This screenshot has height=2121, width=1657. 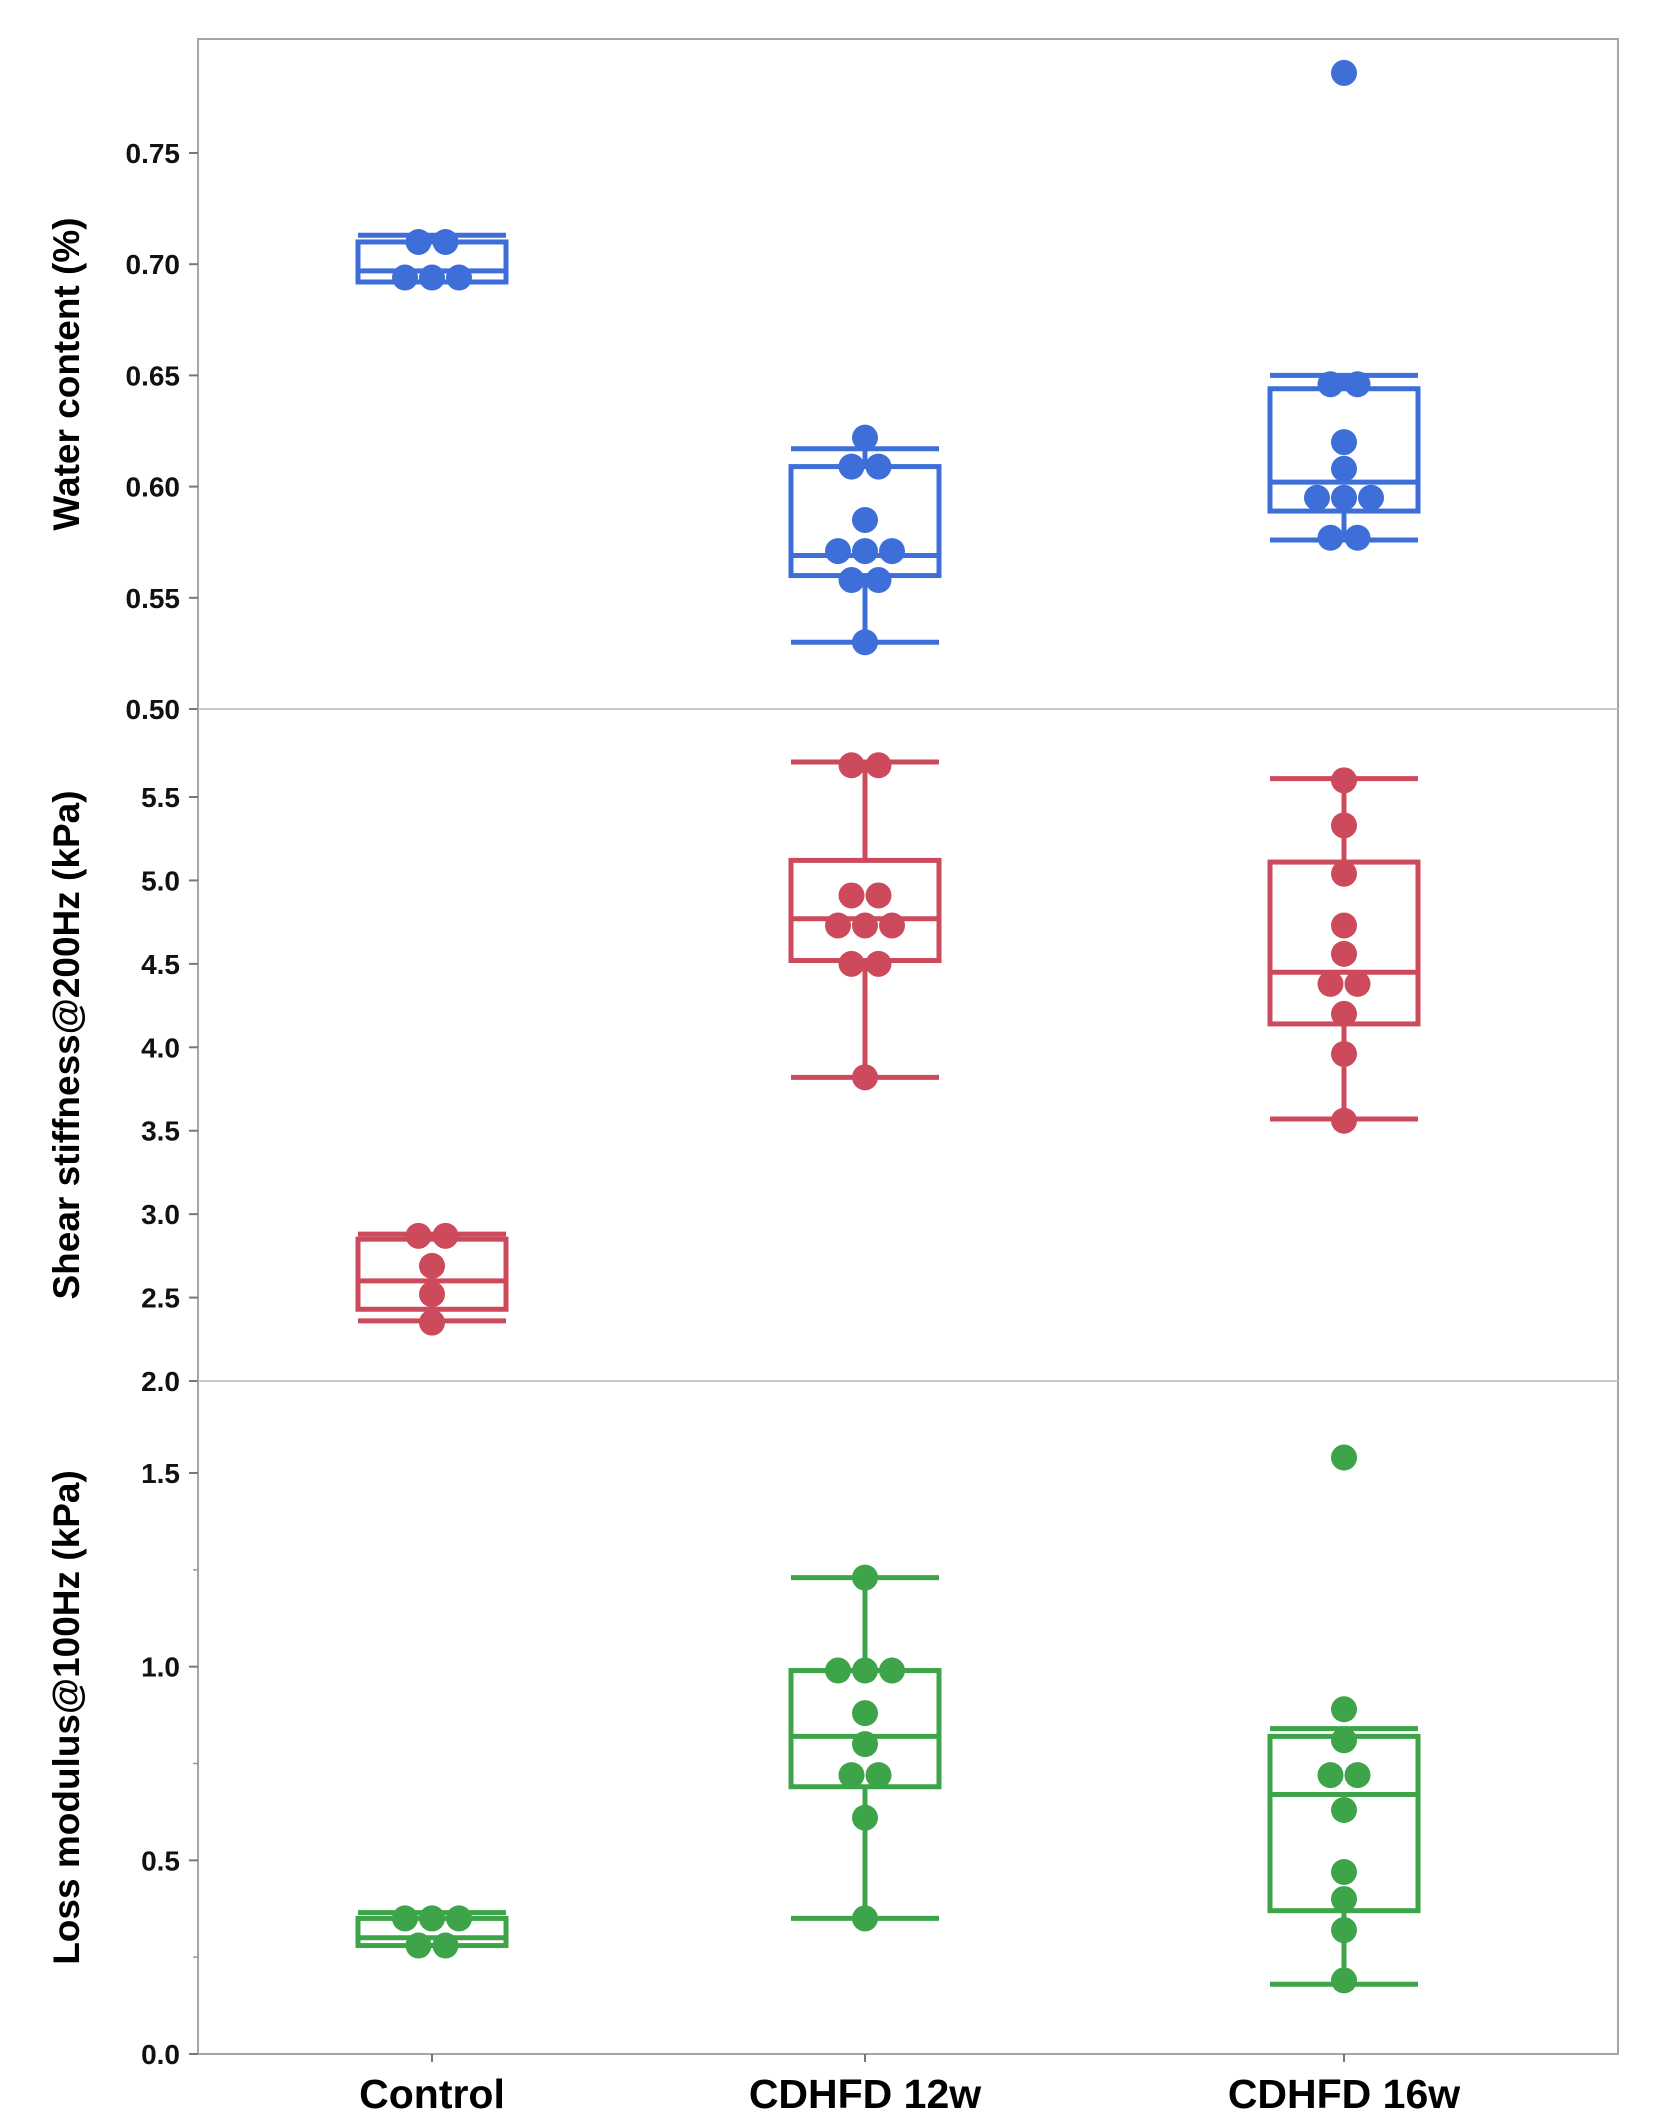 What do you see at coordinates (160, 1473) in the screenshot?
I see `y-tick-label: 1.5` at bounding box center [160, 1473].